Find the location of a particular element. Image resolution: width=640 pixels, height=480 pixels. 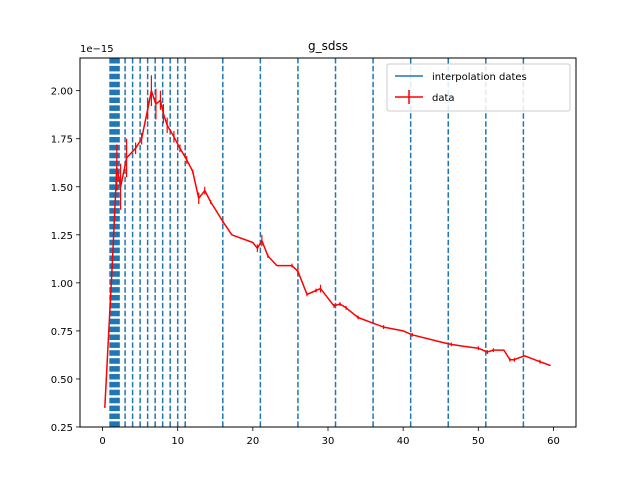

legend-interpolation-label: interpolation dates is located at coordinates (479, 77).